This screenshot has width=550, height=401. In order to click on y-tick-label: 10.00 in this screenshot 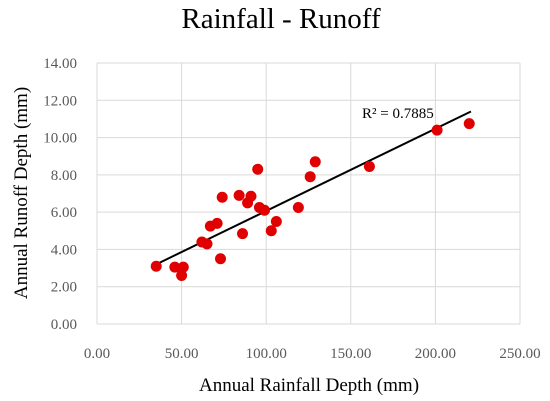, I will do `click(60, 139)`.